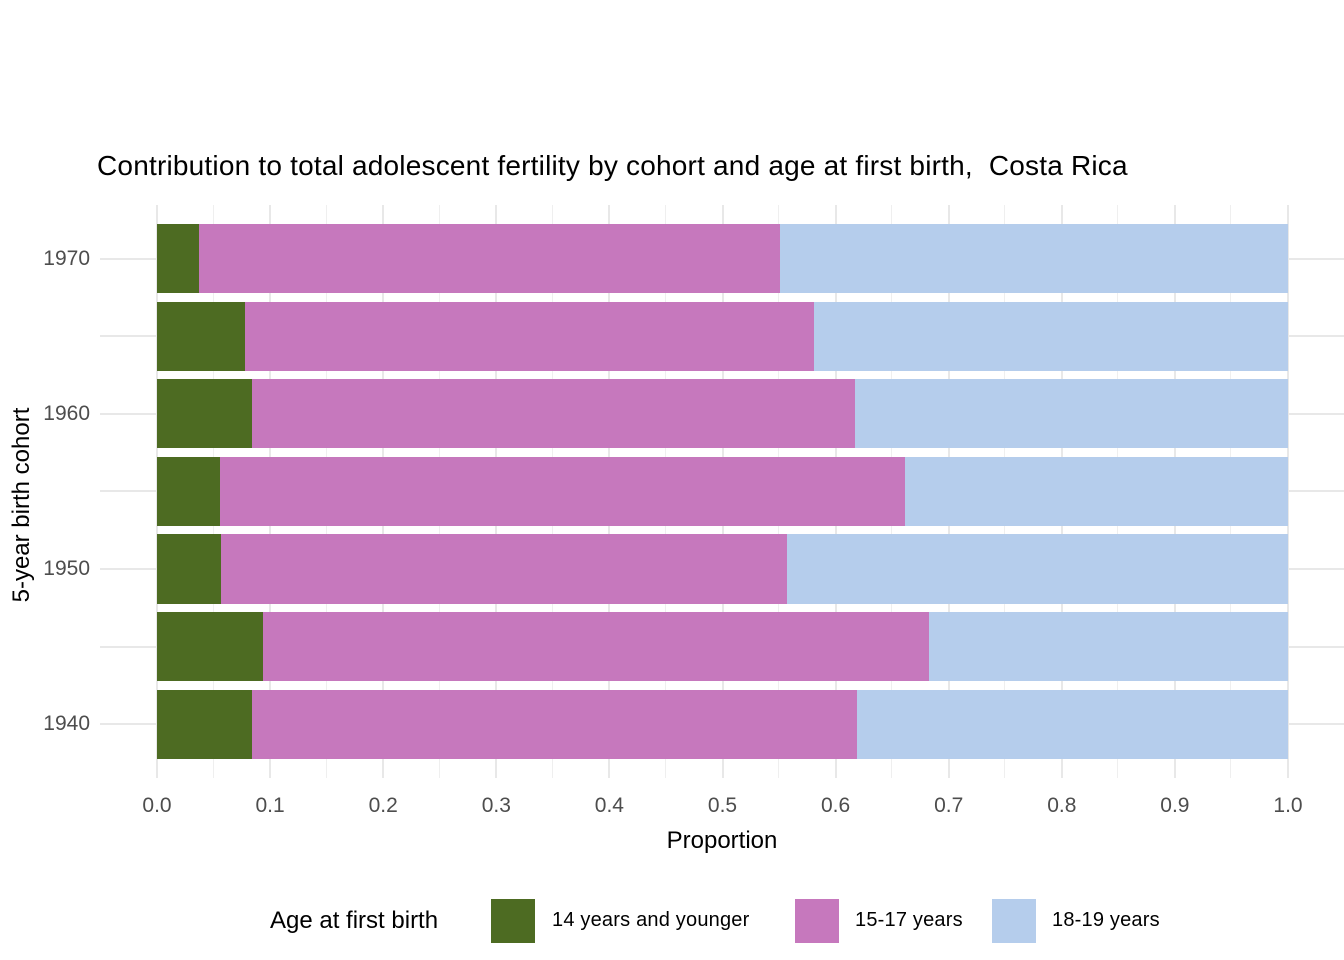  What do you see at coordinates (1288, 805) in the screenshot?
I see `x-tick-label: 1.0` at bounding box center [1288, 805].